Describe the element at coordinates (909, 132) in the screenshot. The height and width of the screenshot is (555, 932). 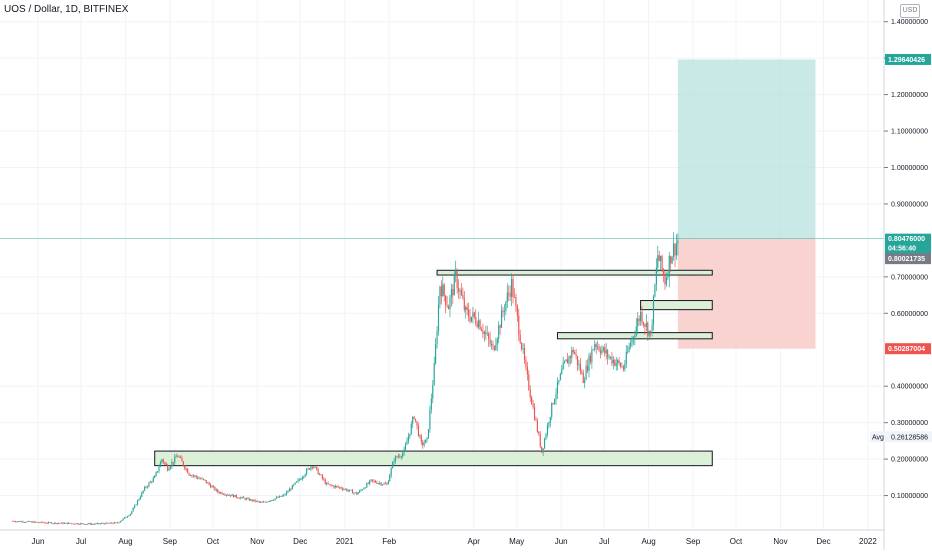
I see `y-tick-label: 1.10000000` at that location.